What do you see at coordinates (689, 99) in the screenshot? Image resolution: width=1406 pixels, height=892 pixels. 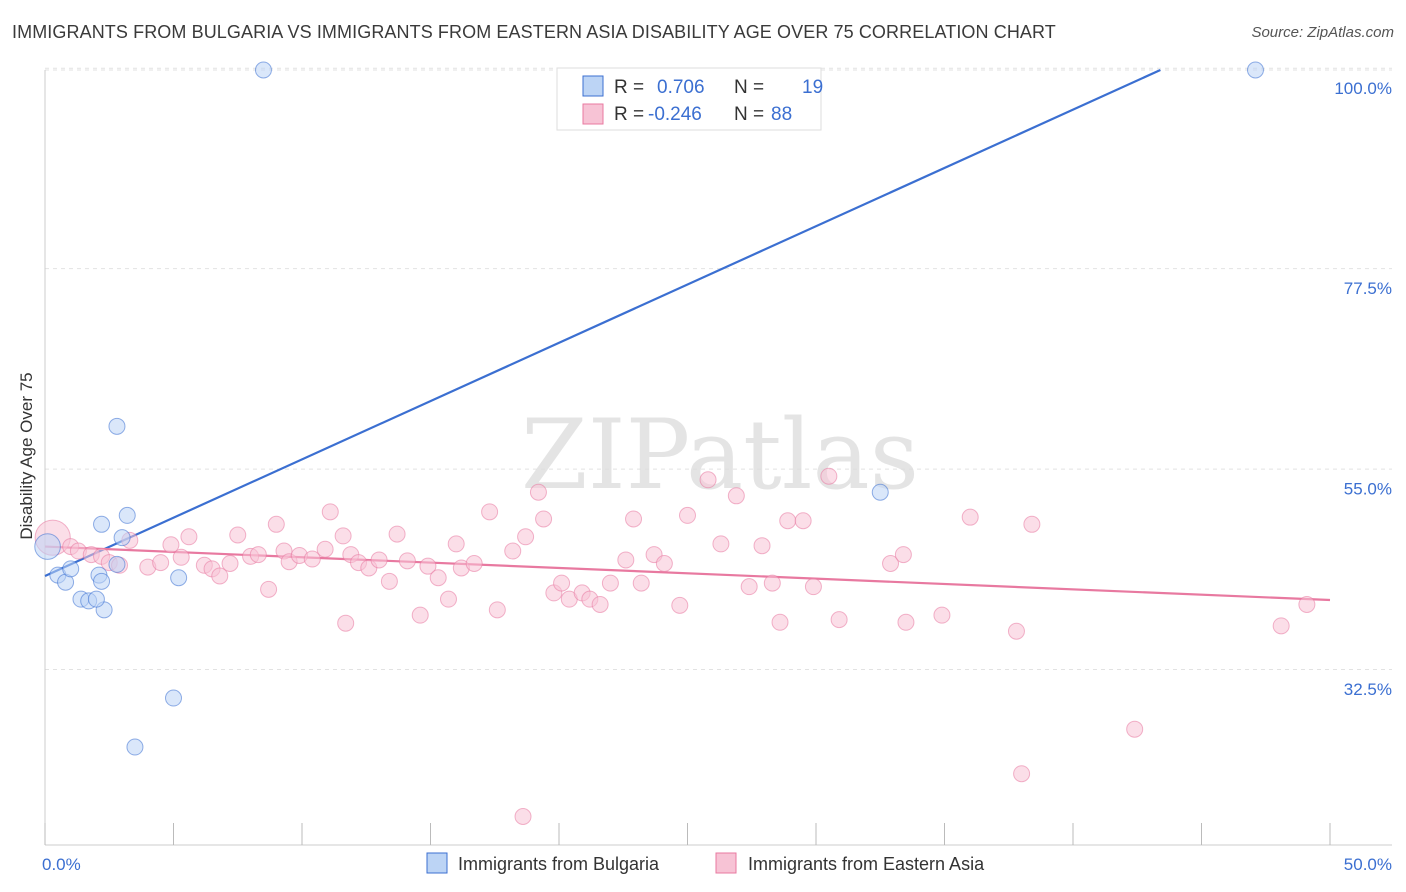 I see `stats-legend: R = 0.706 N = 19 R = -0.246 N = 88` at bounding box center [689, 99].